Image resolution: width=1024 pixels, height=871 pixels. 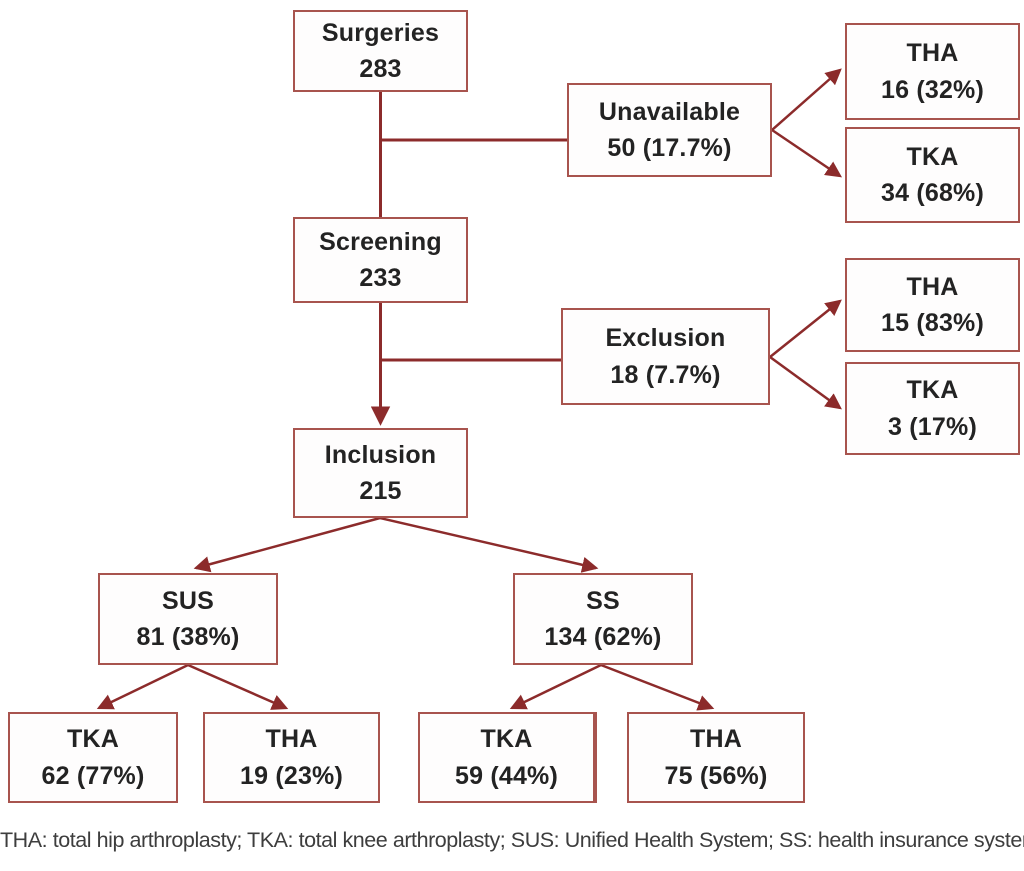 I want to click on node-value: 34 (68%), so click(x=932, y=193).